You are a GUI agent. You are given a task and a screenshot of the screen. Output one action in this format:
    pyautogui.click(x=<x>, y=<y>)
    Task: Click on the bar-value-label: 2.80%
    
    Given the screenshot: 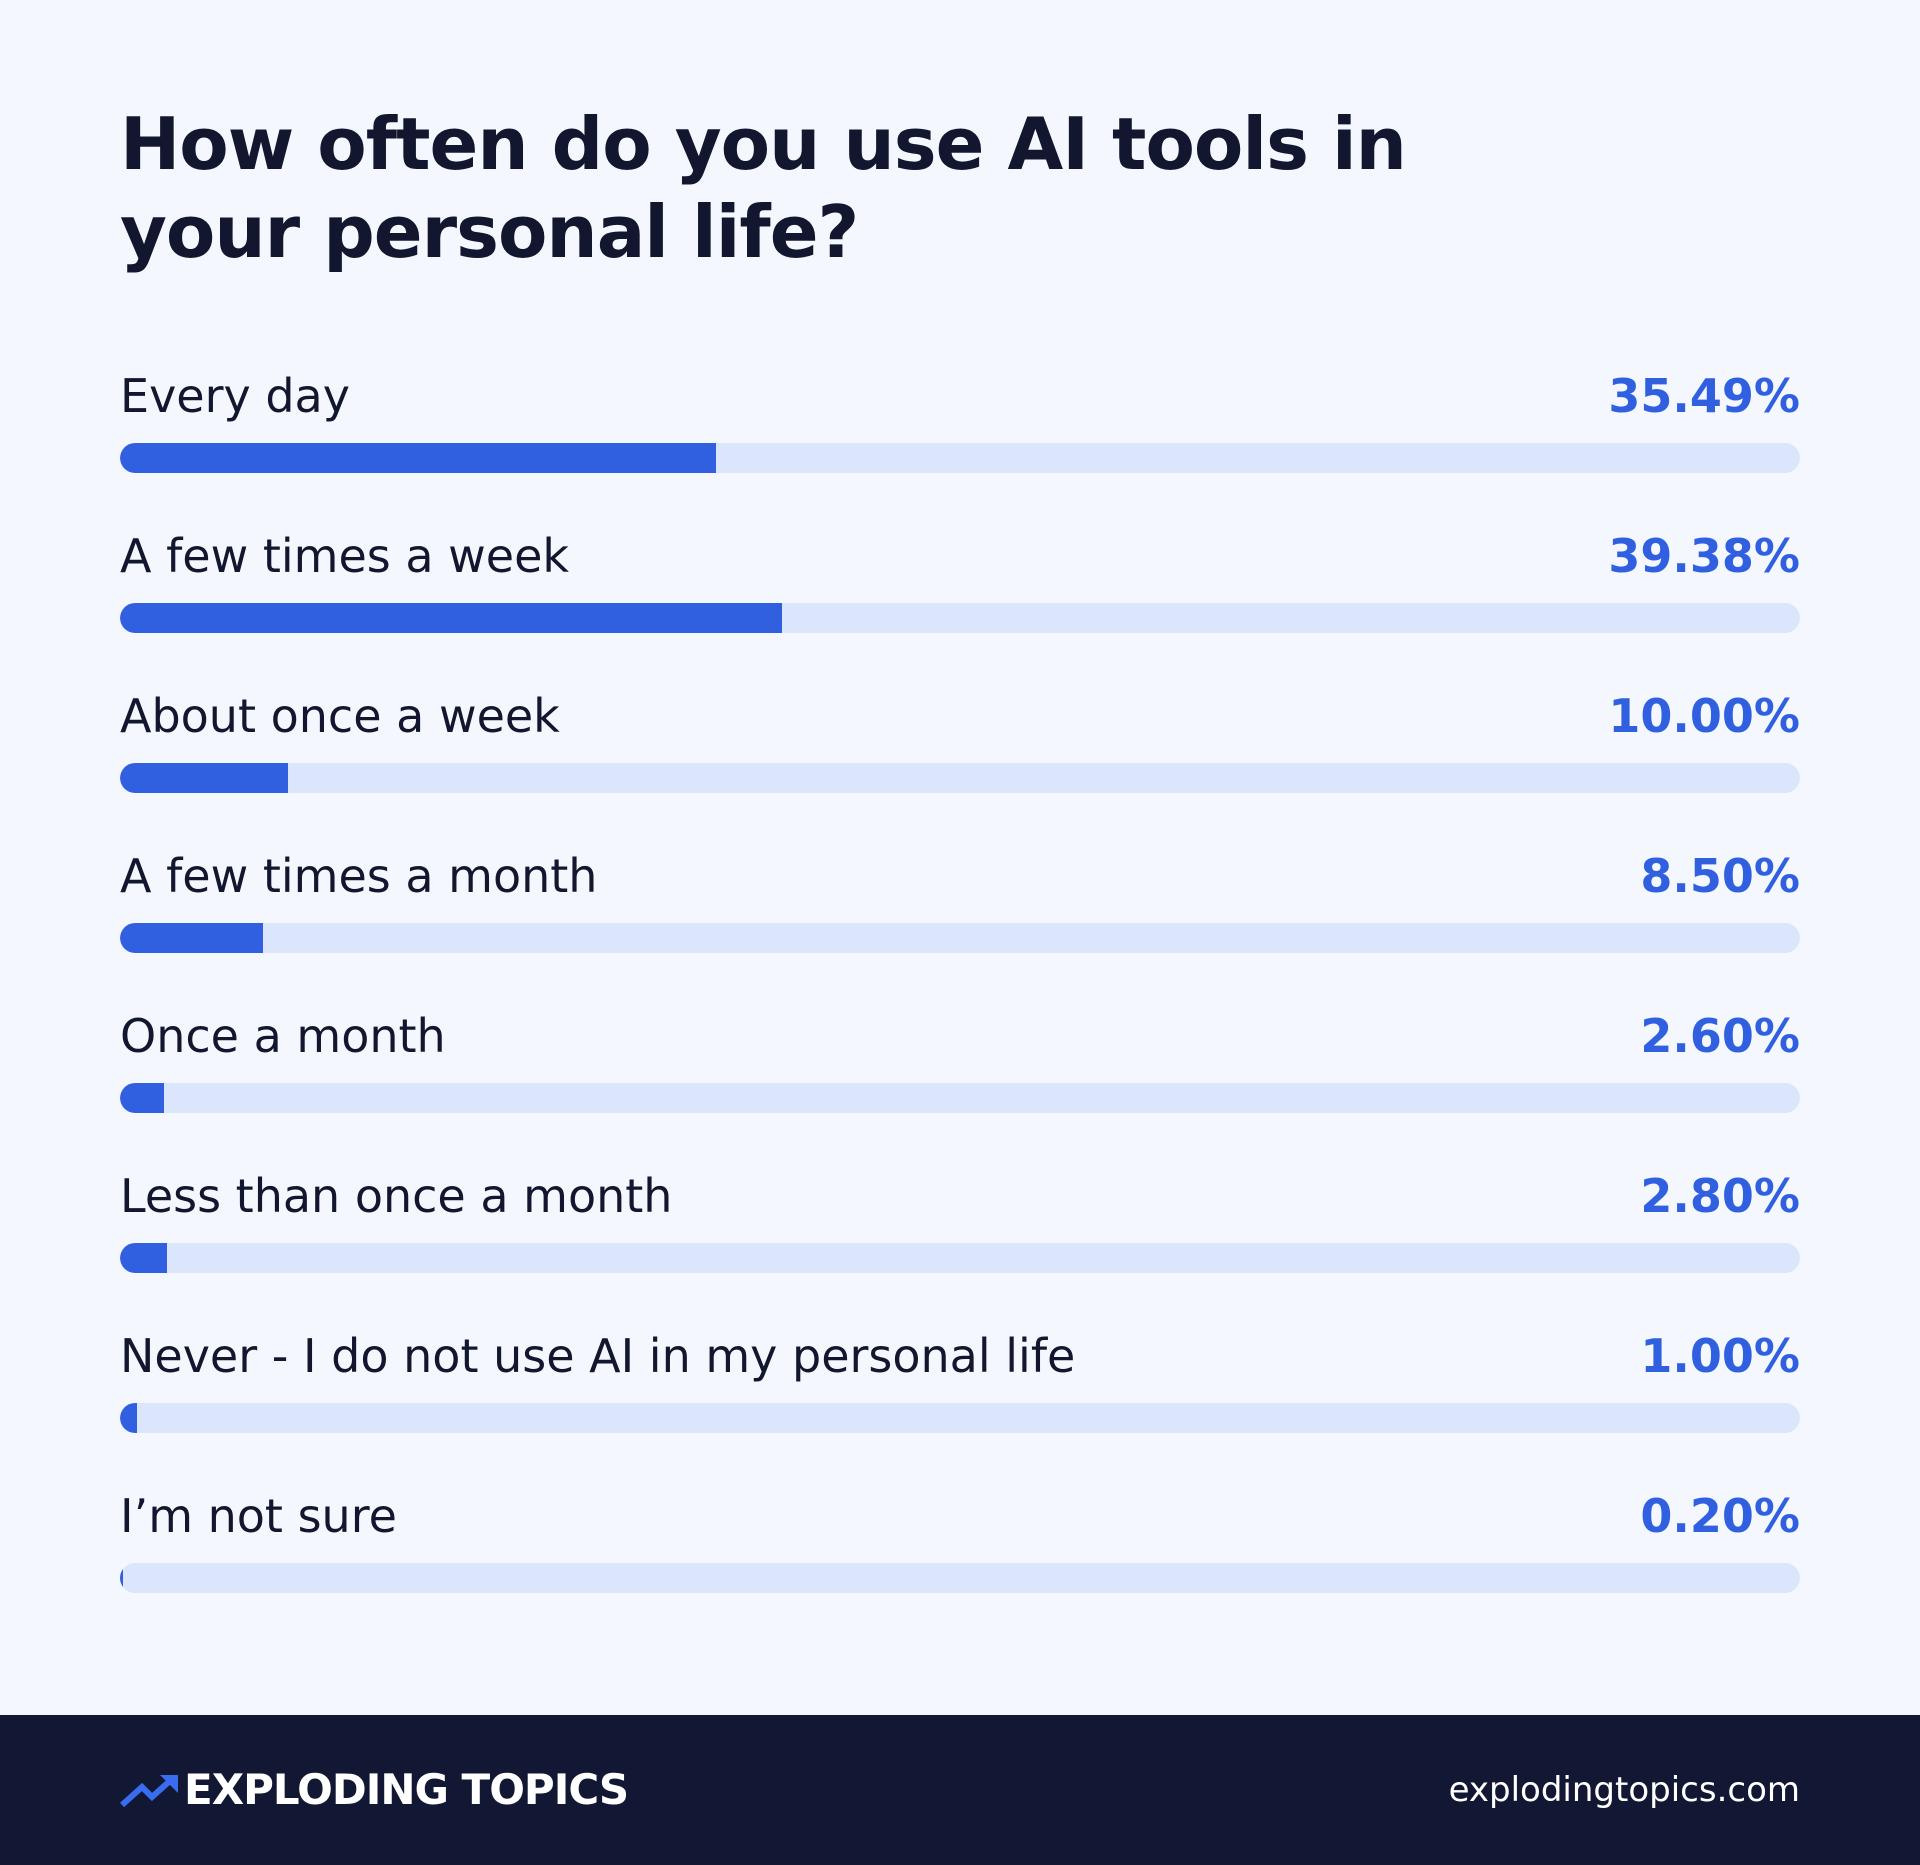 What is the action you would take?
    pyautogui.click(x=1720, y=1196)
    